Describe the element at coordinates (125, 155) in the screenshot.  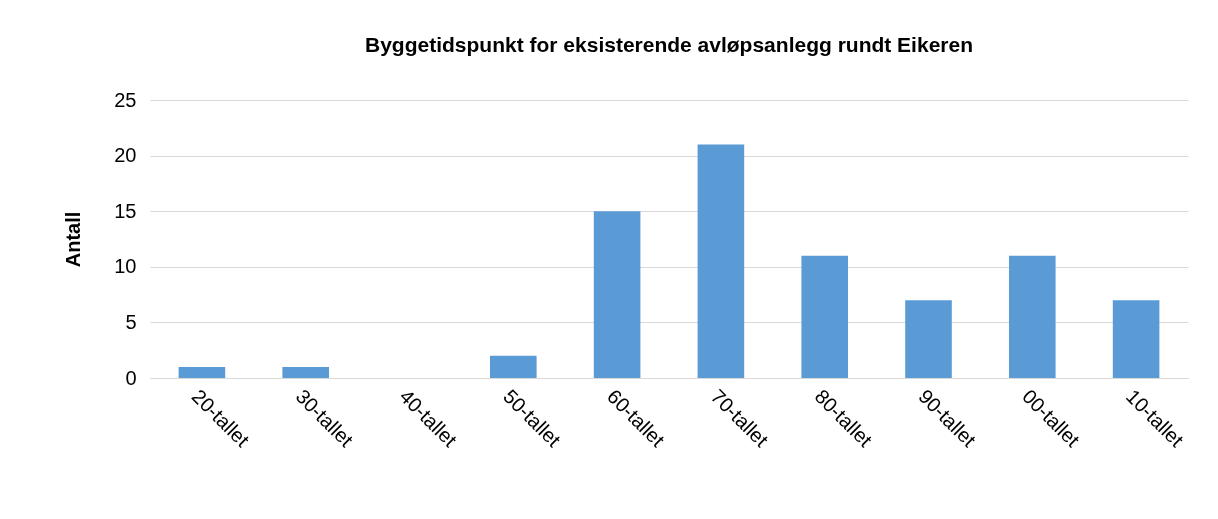
I see `y-tick-label: 20` at that location.